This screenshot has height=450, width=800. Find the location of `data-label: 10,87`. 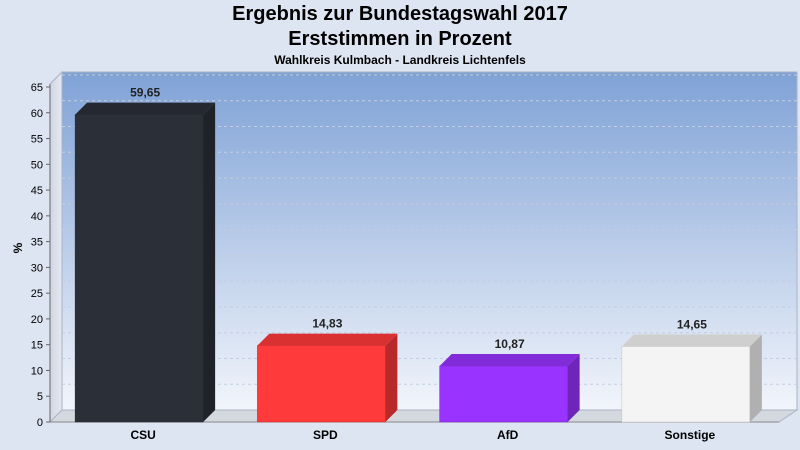

data-label: 10,87 is located at coordinates (510, 344).